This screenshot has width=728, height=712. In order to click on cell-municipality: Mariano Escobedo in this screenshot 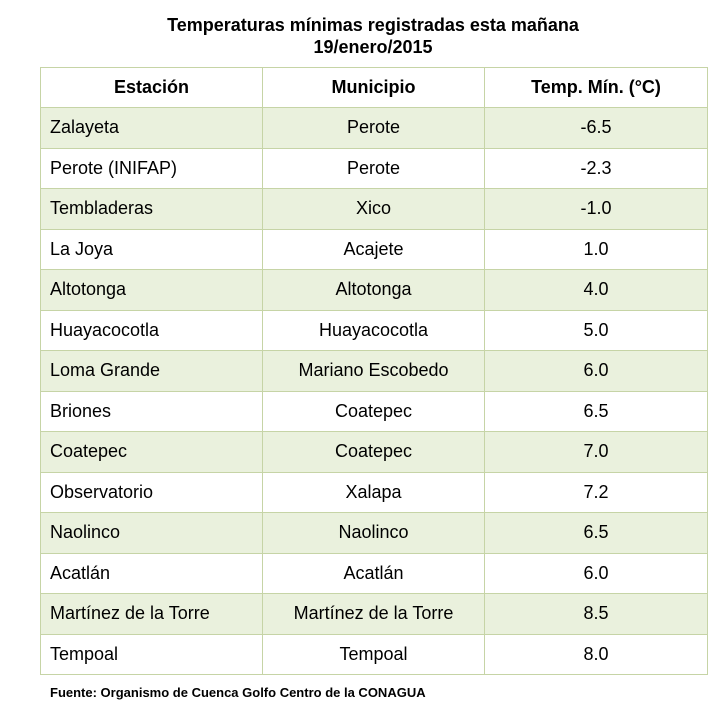, I will do `click(373, 371)`.